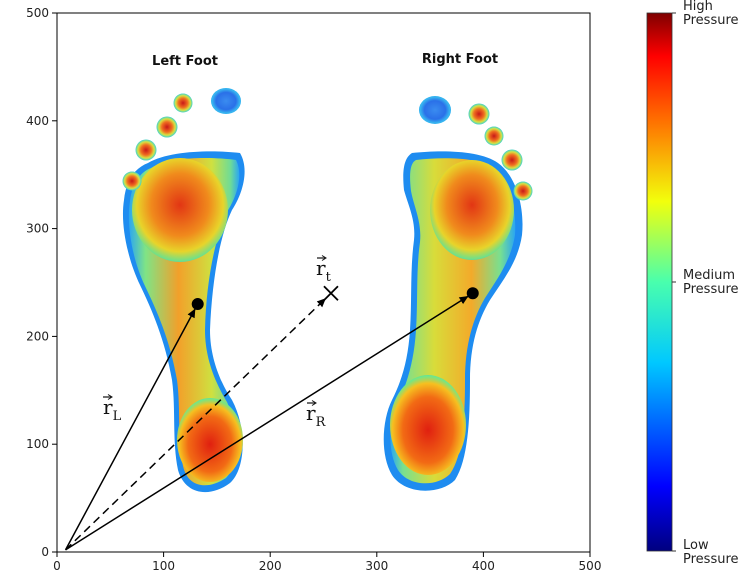 This screenshot has width=742, height=582. What do you see at coordinates (130, 429) in the screenshot?
I see `vector-r-L` at bounding box center [130, 429].